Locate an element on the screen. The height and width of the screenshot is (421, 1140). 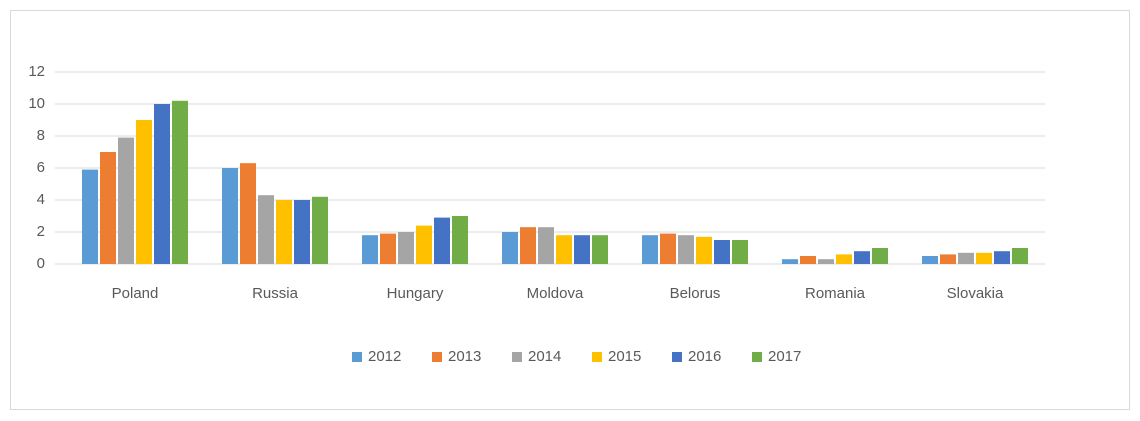
y-tick-label: 6 is located at coordinates (41, 167).